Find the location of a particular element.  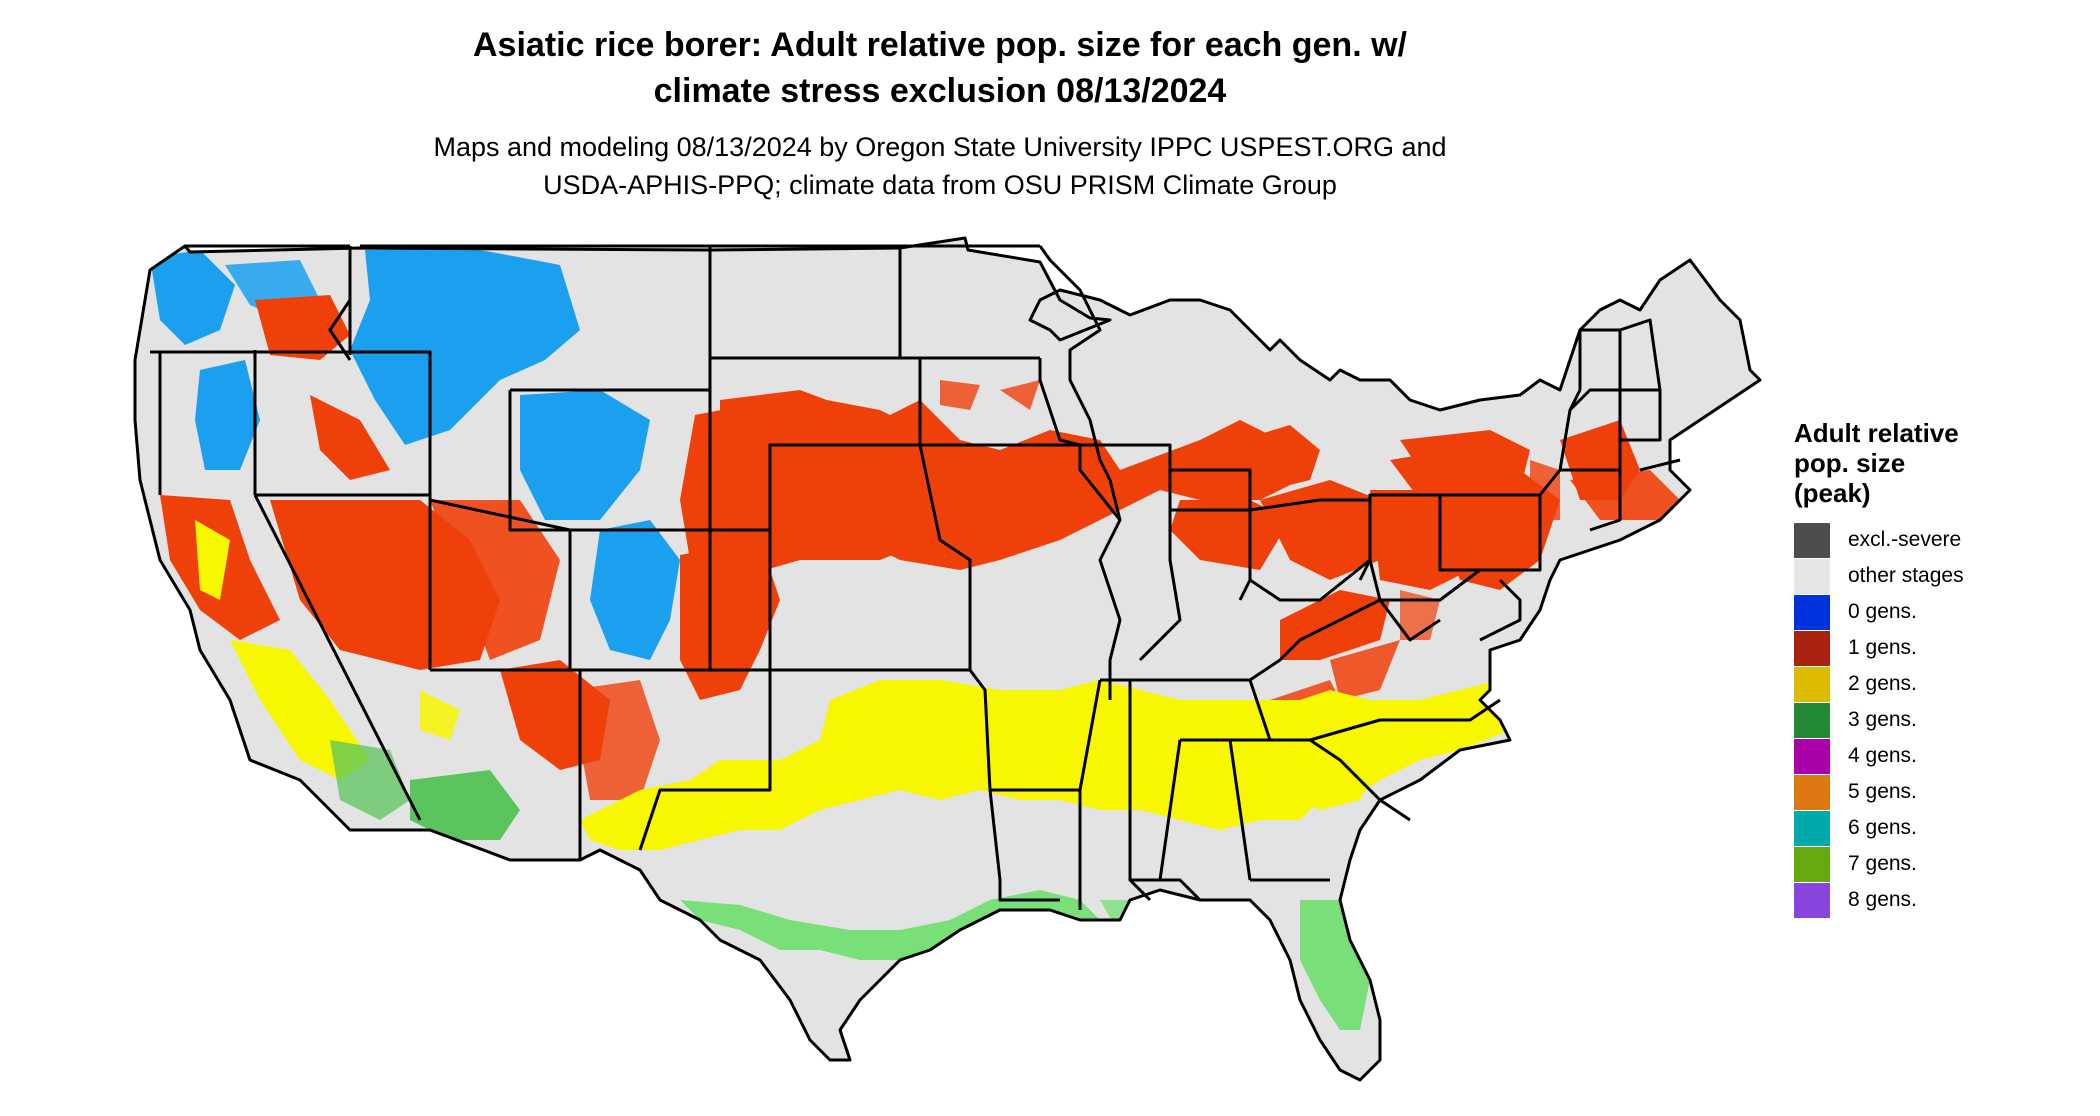

legend-label: other stages is located at coordinates (1906, 575).